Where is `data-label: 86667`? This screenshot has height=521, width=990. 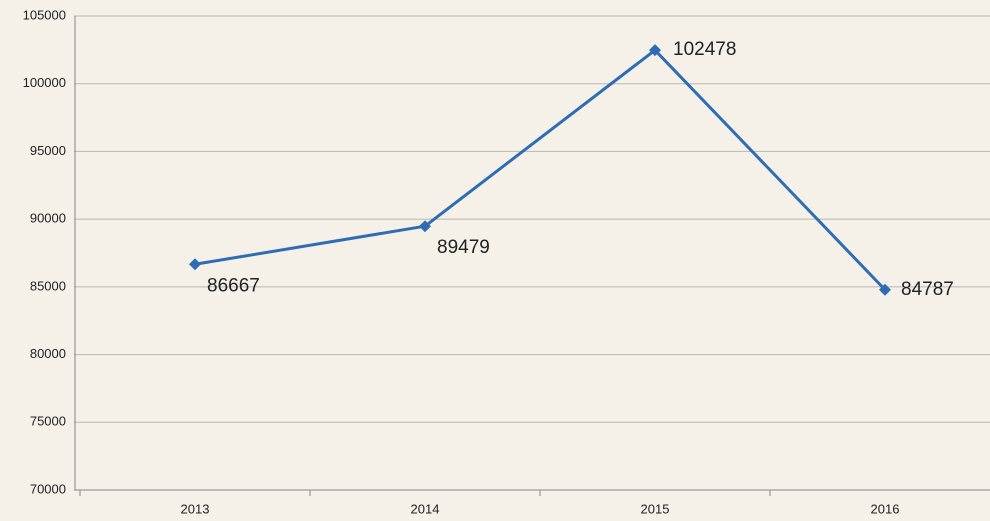 data-label: 86667 is located at coordinates (233, 285).